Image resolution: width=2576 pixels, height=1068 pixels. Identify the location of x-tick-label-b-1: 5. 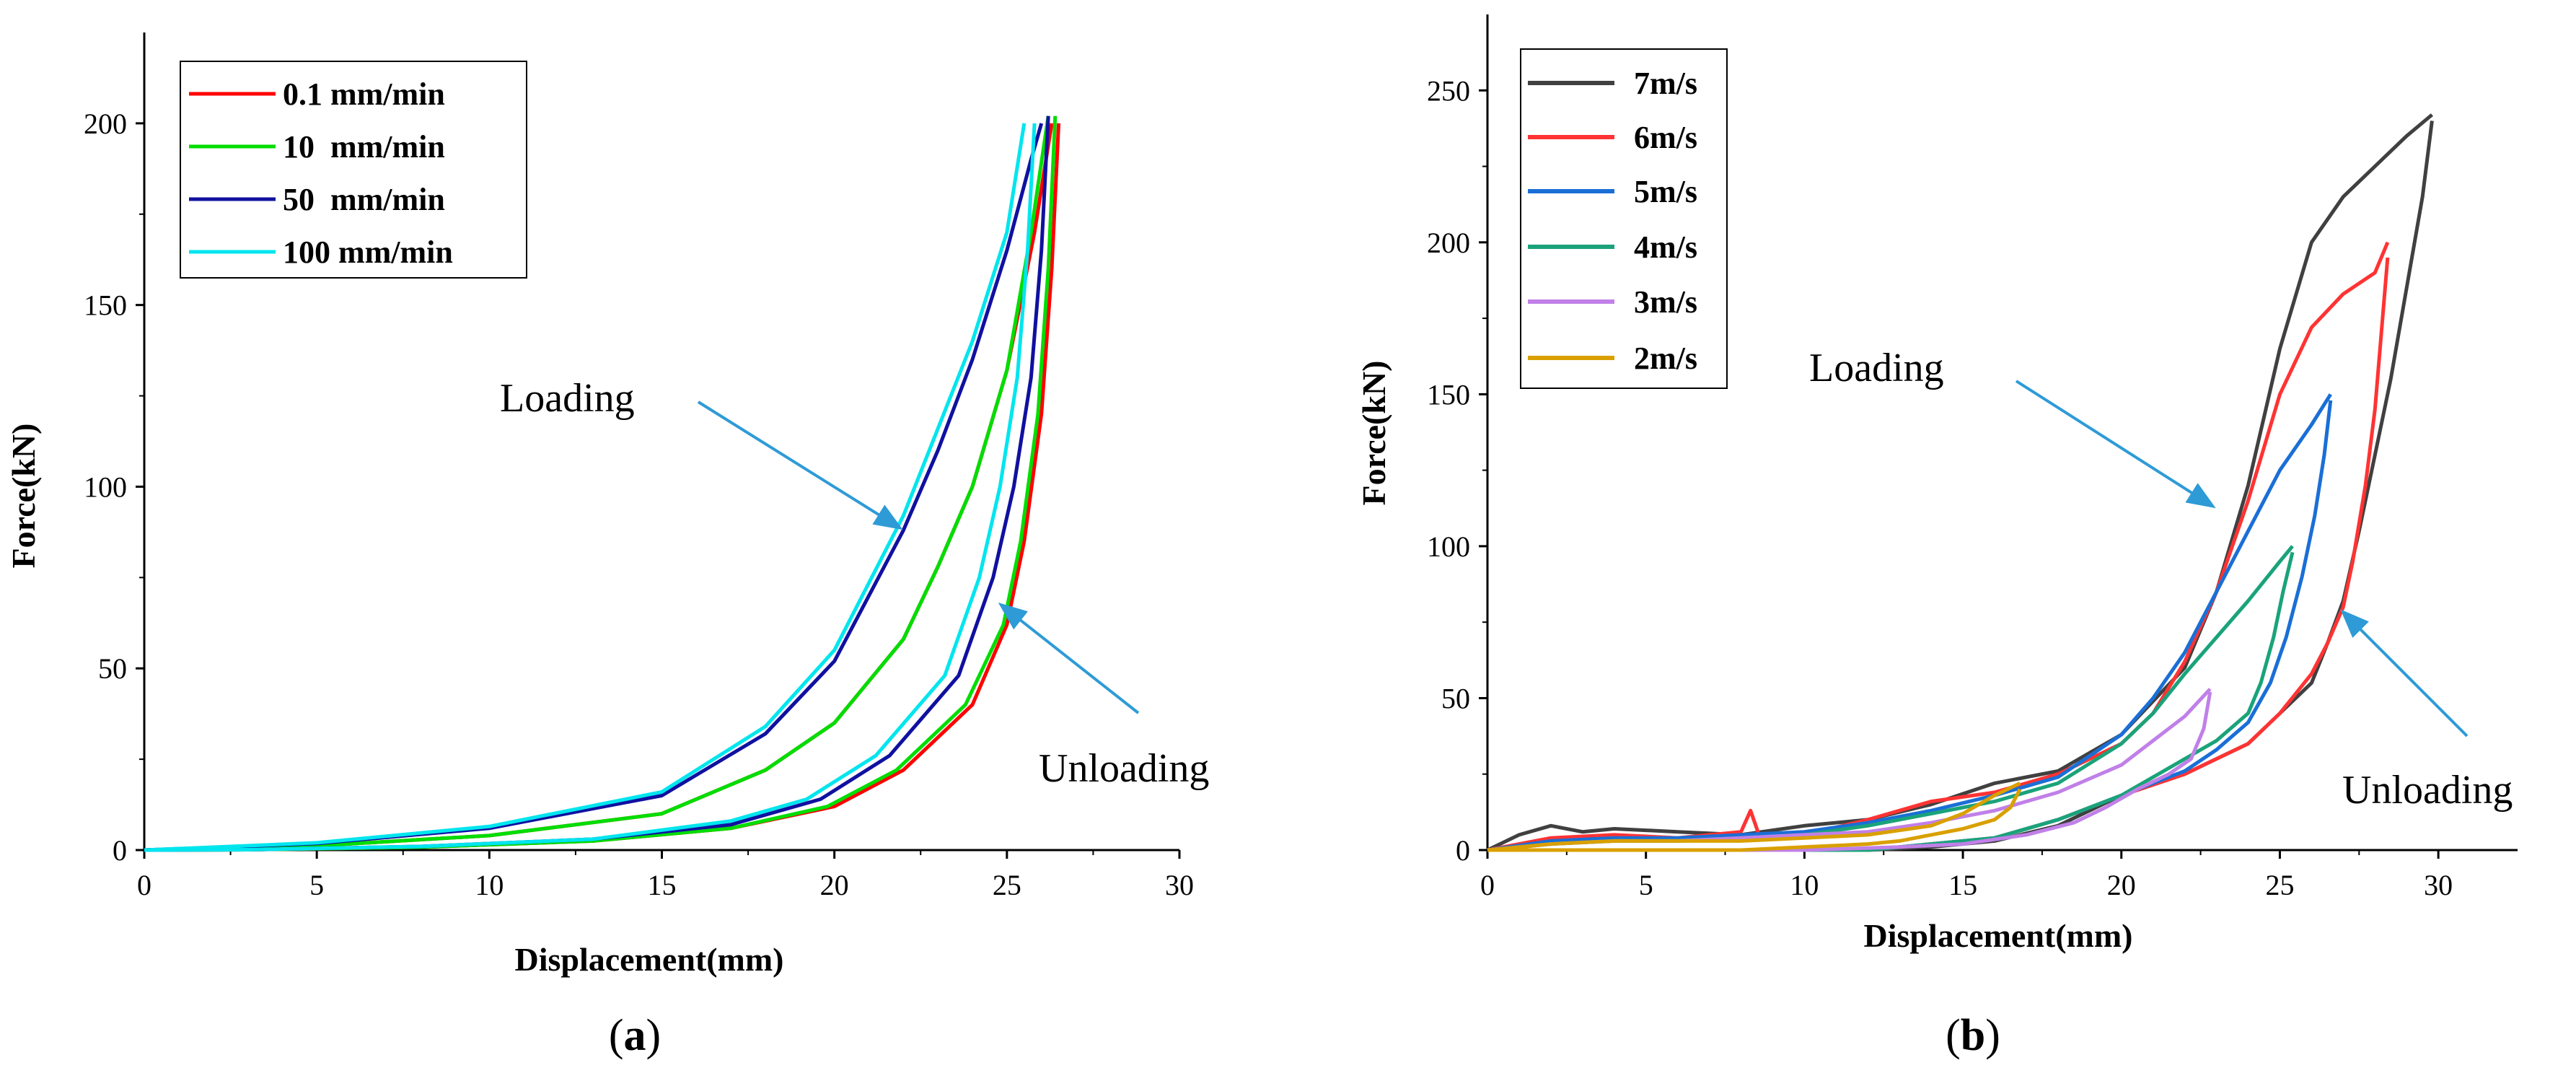
(1646, 885).